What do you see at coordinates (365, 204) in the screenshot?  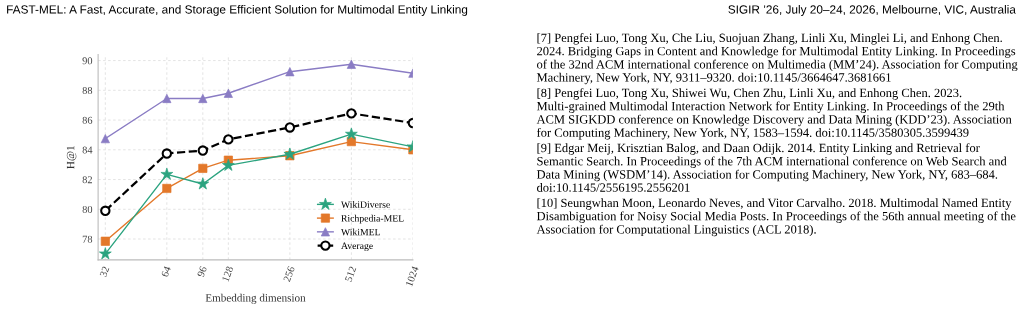 I see `legend-label: WikiDiverse` at bounding box center [365, 204].